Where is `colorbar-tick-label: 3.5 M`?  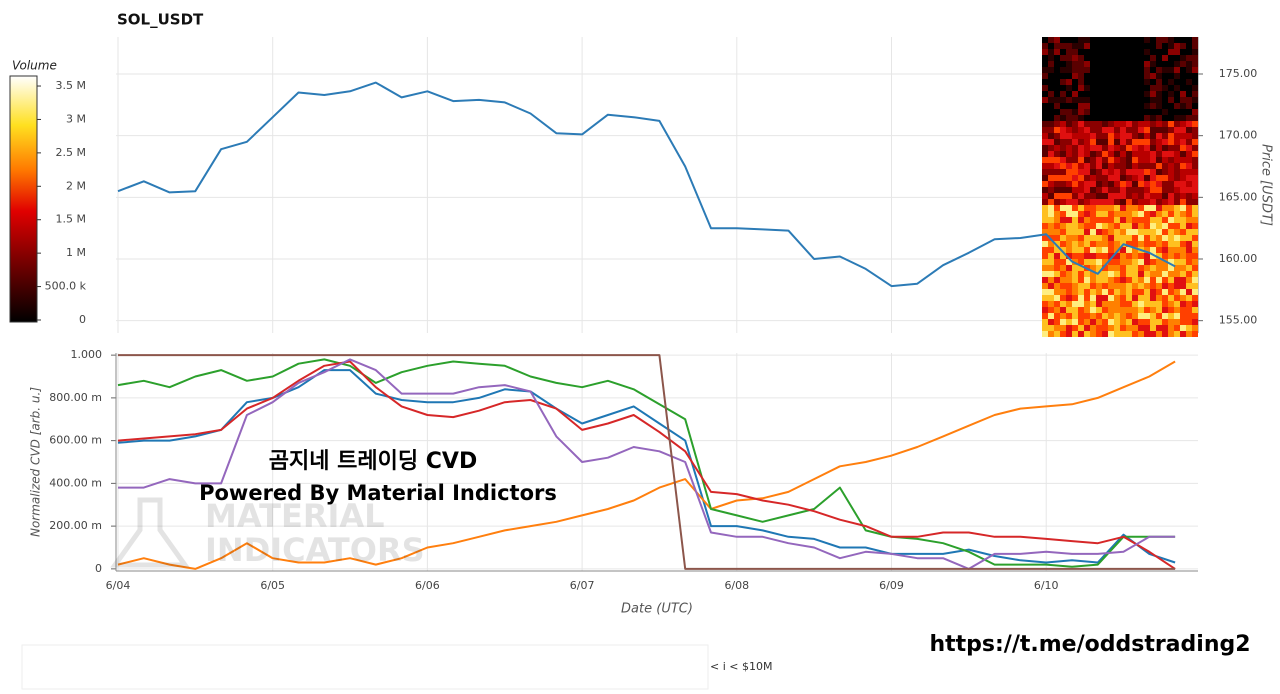
colorbar-tick-label: 3.5 M is located at coordinates (71, 85).